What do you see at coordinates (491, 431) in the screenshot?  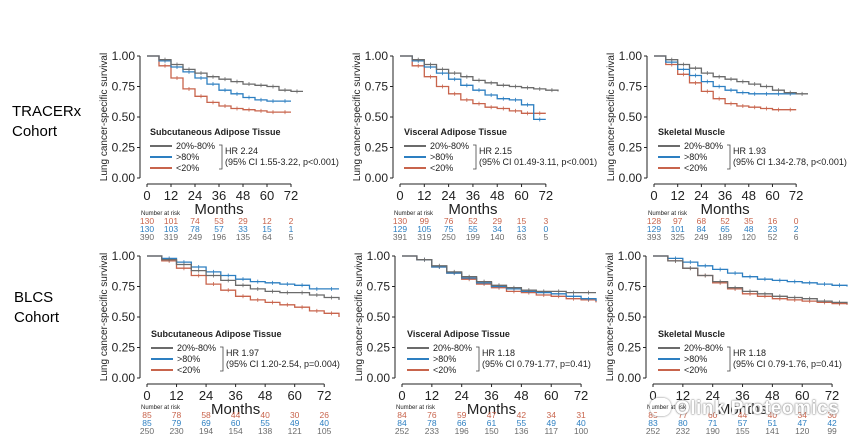 I see `risk-count: 150` at bounding box center [491, 431].